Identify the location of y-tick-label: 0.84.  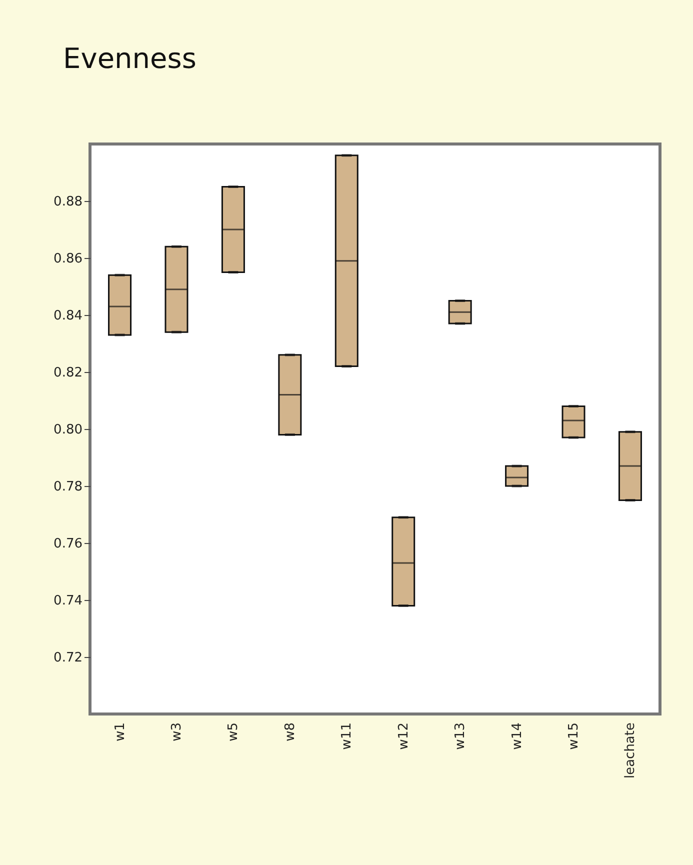
(68, 316).